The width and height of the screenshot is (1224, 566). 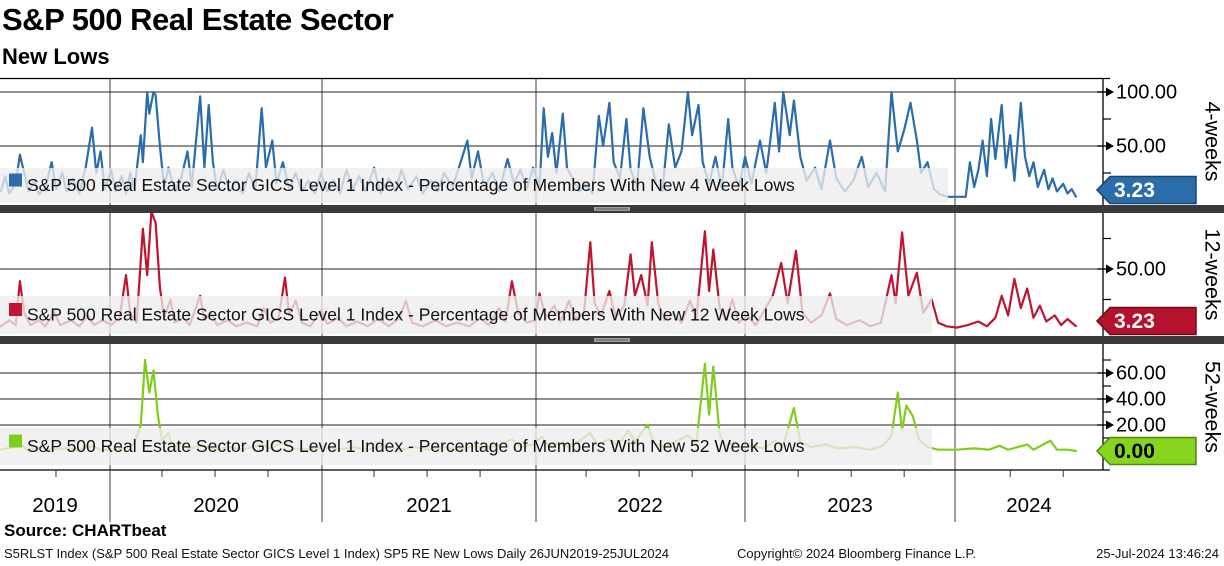 I want to click on last-value-badge-52-weeks, so click(x=1146, y=451).